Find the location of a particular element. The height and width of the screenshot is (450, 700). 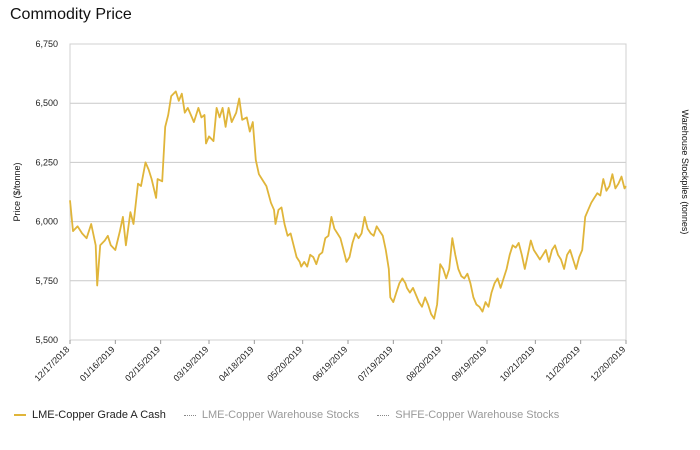

y-axis-label: Price ($/tonne) is located at coordinates (17, 191).